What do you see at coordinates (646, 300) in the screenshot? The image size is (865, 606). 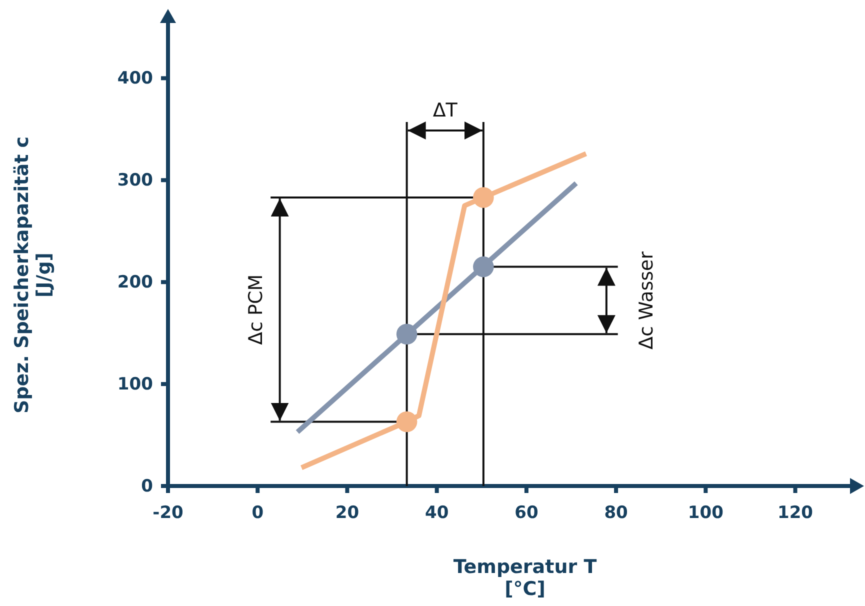 I see `annotation: Δc Wasser` at bounding box center [646, 300].